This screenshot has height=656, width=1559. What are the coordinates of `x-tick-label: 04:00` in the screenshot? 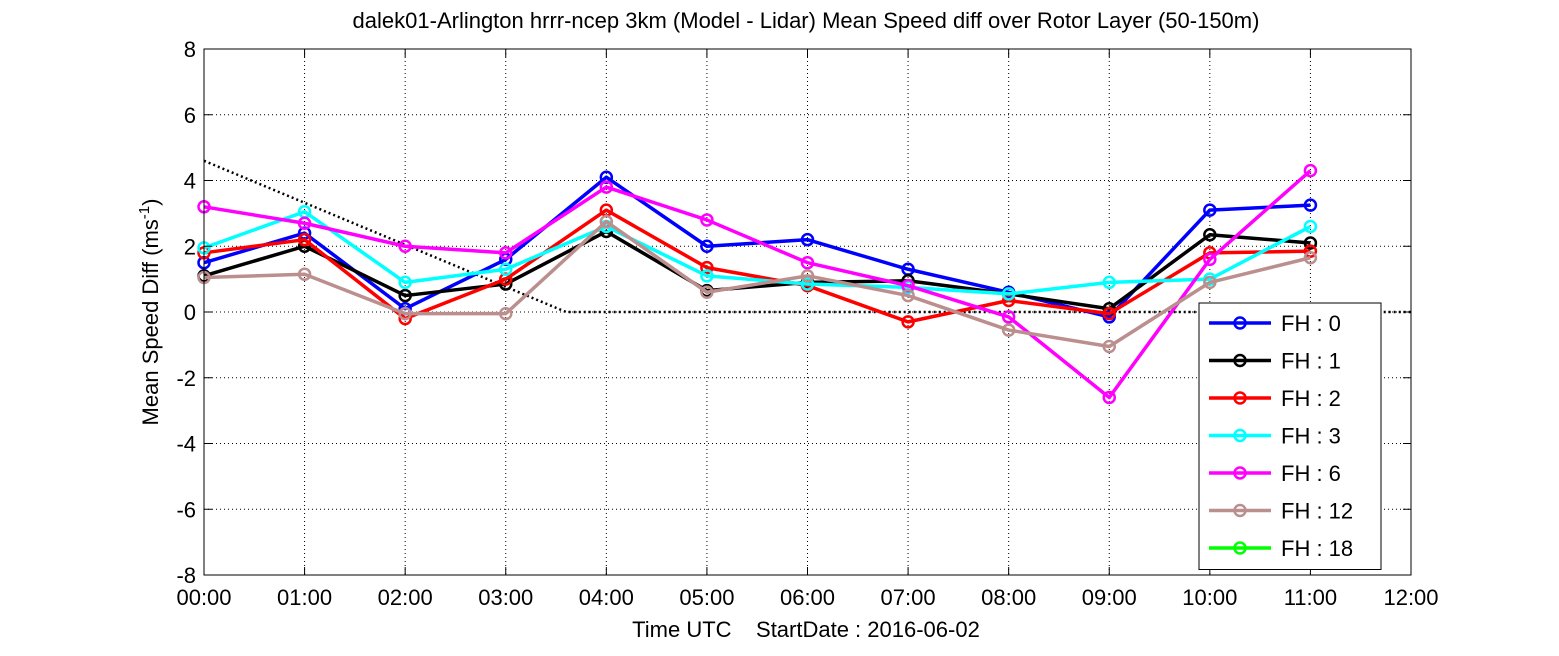 It's located at (606, 597).